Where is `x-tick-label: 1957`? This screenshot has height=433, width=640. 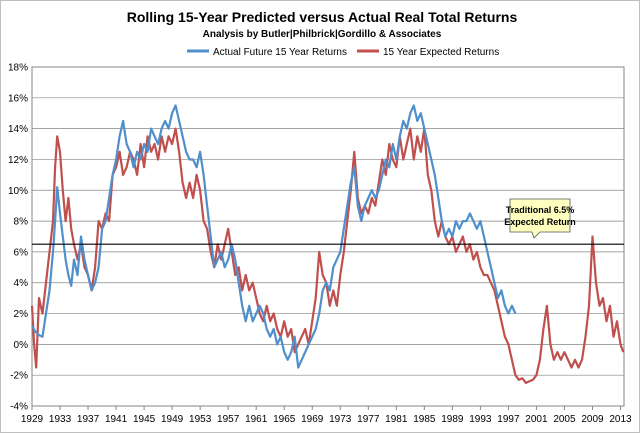
x-tick-label: 1957 is located at coordinates (228, 419).